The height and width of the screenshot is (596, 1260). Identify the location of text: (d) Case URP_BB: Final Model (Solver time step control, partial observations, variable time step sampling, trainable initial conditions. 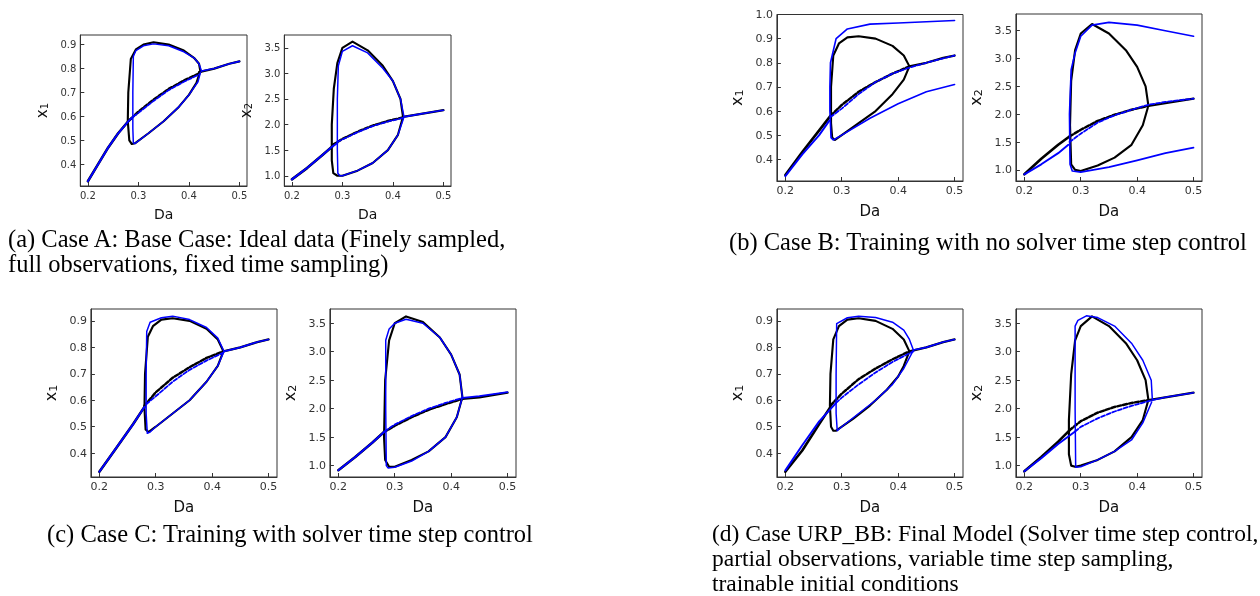
(986, 558).